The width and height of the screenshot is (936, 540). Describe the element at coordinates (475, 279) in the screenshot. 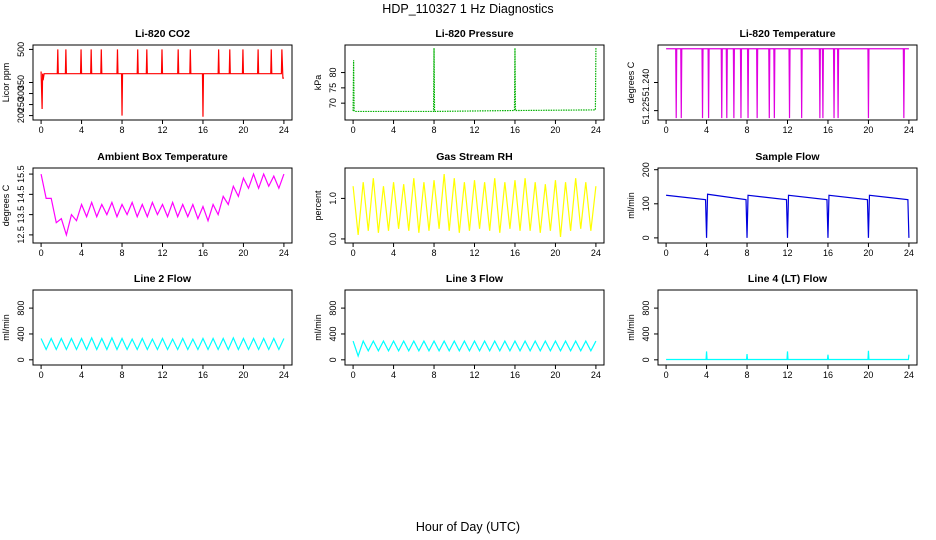

I see `panel-title: Line 3 Flow` at that location.